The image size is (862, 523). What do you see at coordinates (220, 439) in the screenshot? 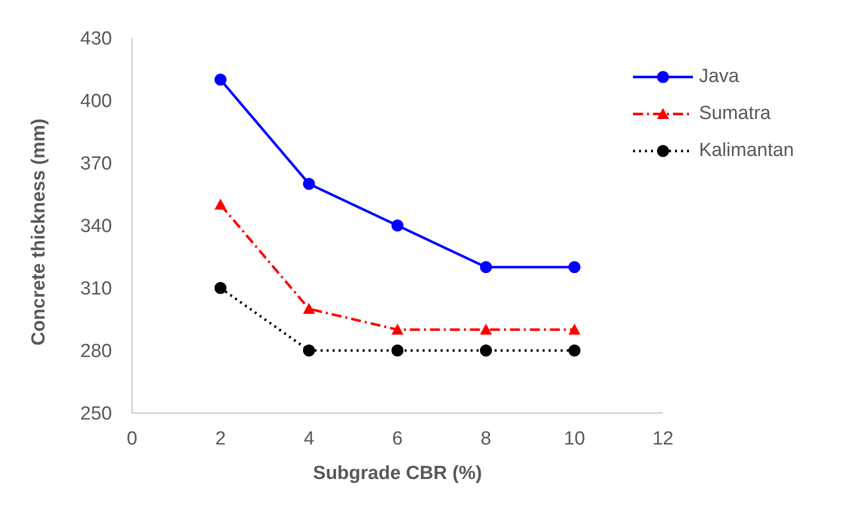
I see `x-tick-label: 2` at bounding box center [220, 439].